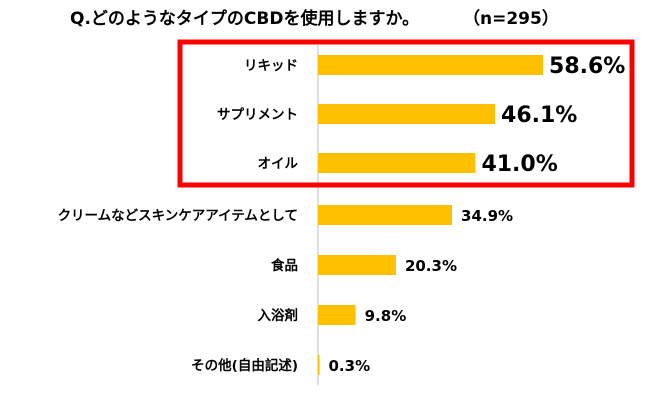 The width and height of the screenshot is (650, 401). Describe the element at coordinates (337, 315) in the screenshot. I see `bar-bath-salt` at that location.